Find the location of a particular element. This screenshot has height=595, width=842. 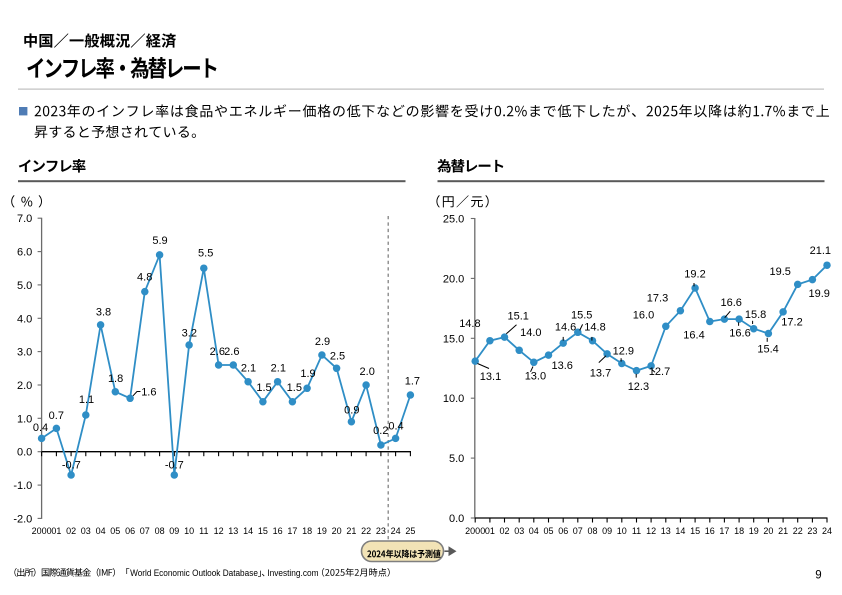

svg-text: 21.1 is located at coordinates (820, 251).